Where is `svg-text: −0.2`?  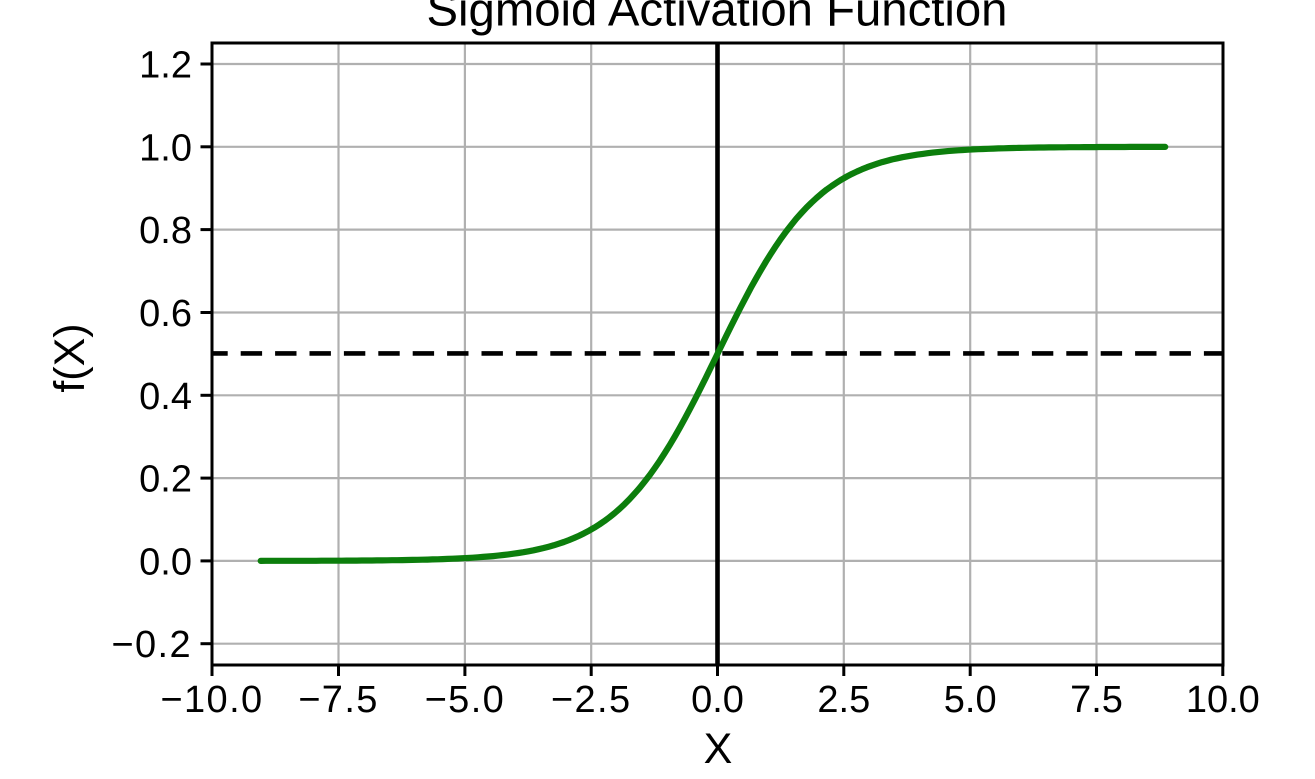
svg-text: −0.2 is located at coordinates (151, 645).